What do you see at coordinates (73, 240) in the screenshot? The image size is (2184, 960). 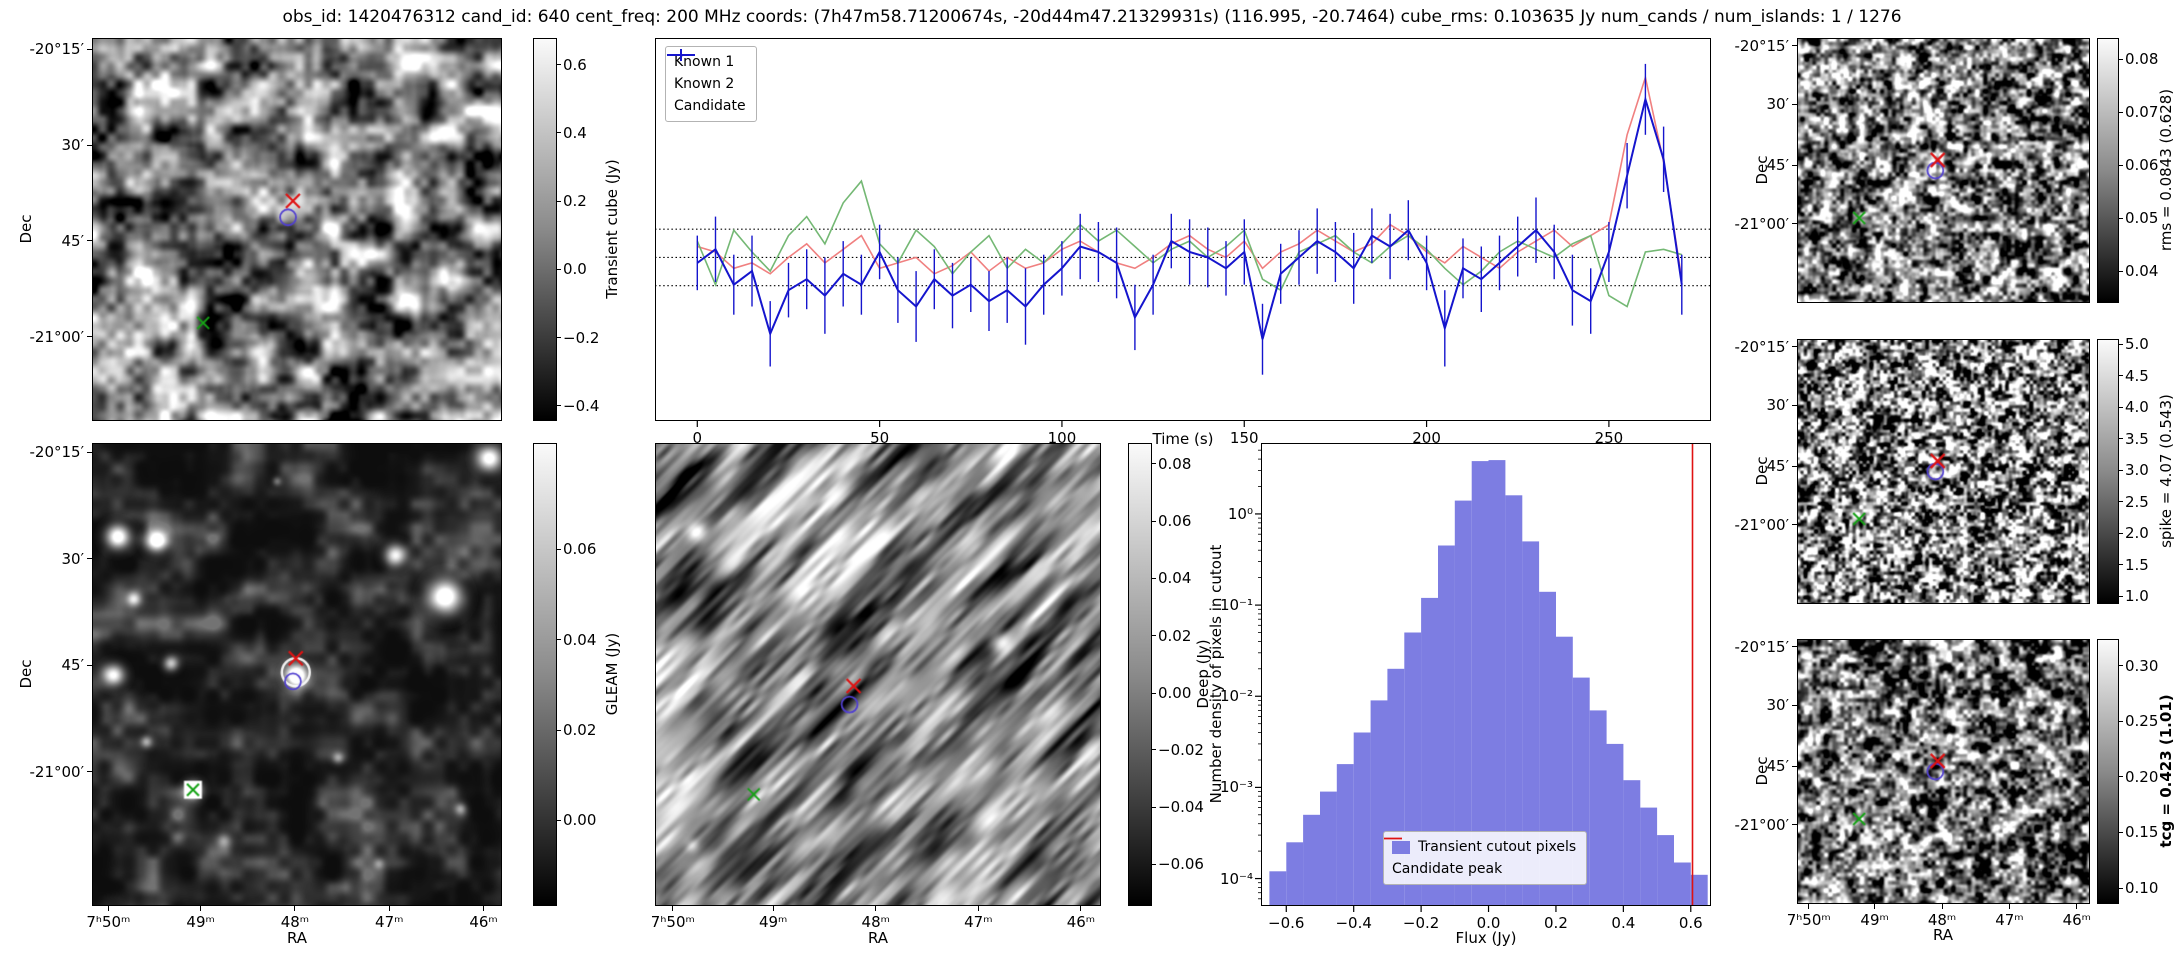 I see `transient-dec-tick-label: 45′` at bounding box center [73, 240].